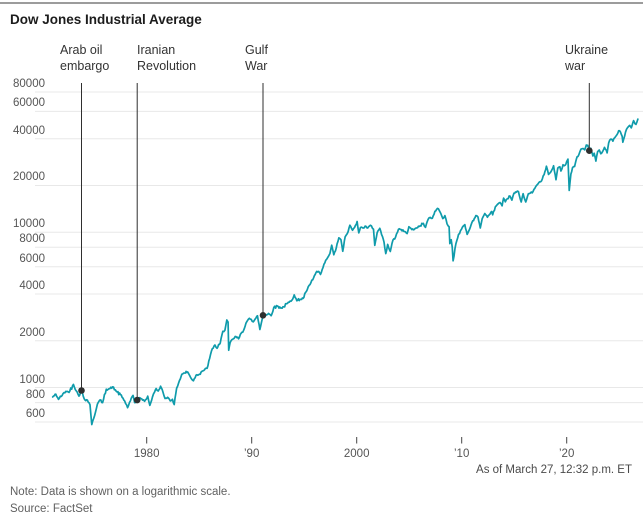 The width and height of the screenshot is (643, 524). I want to click on chart-title: Dow Jones Industrial Average, so click(106, 19).